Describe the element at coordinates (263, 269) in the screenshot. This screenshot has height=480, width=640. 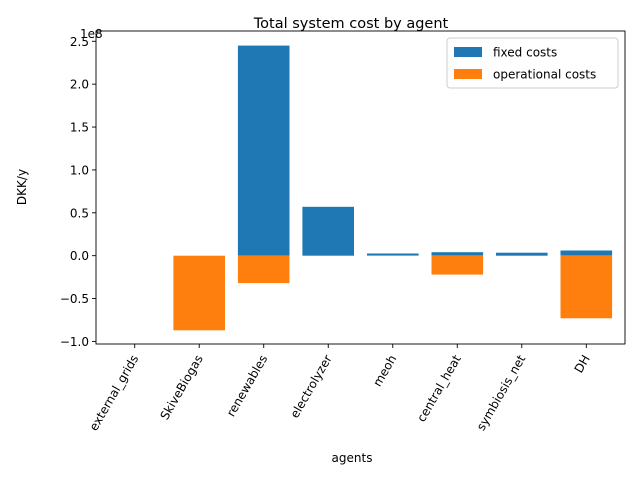
I see `bar-operational-costs-renewables` at that location.